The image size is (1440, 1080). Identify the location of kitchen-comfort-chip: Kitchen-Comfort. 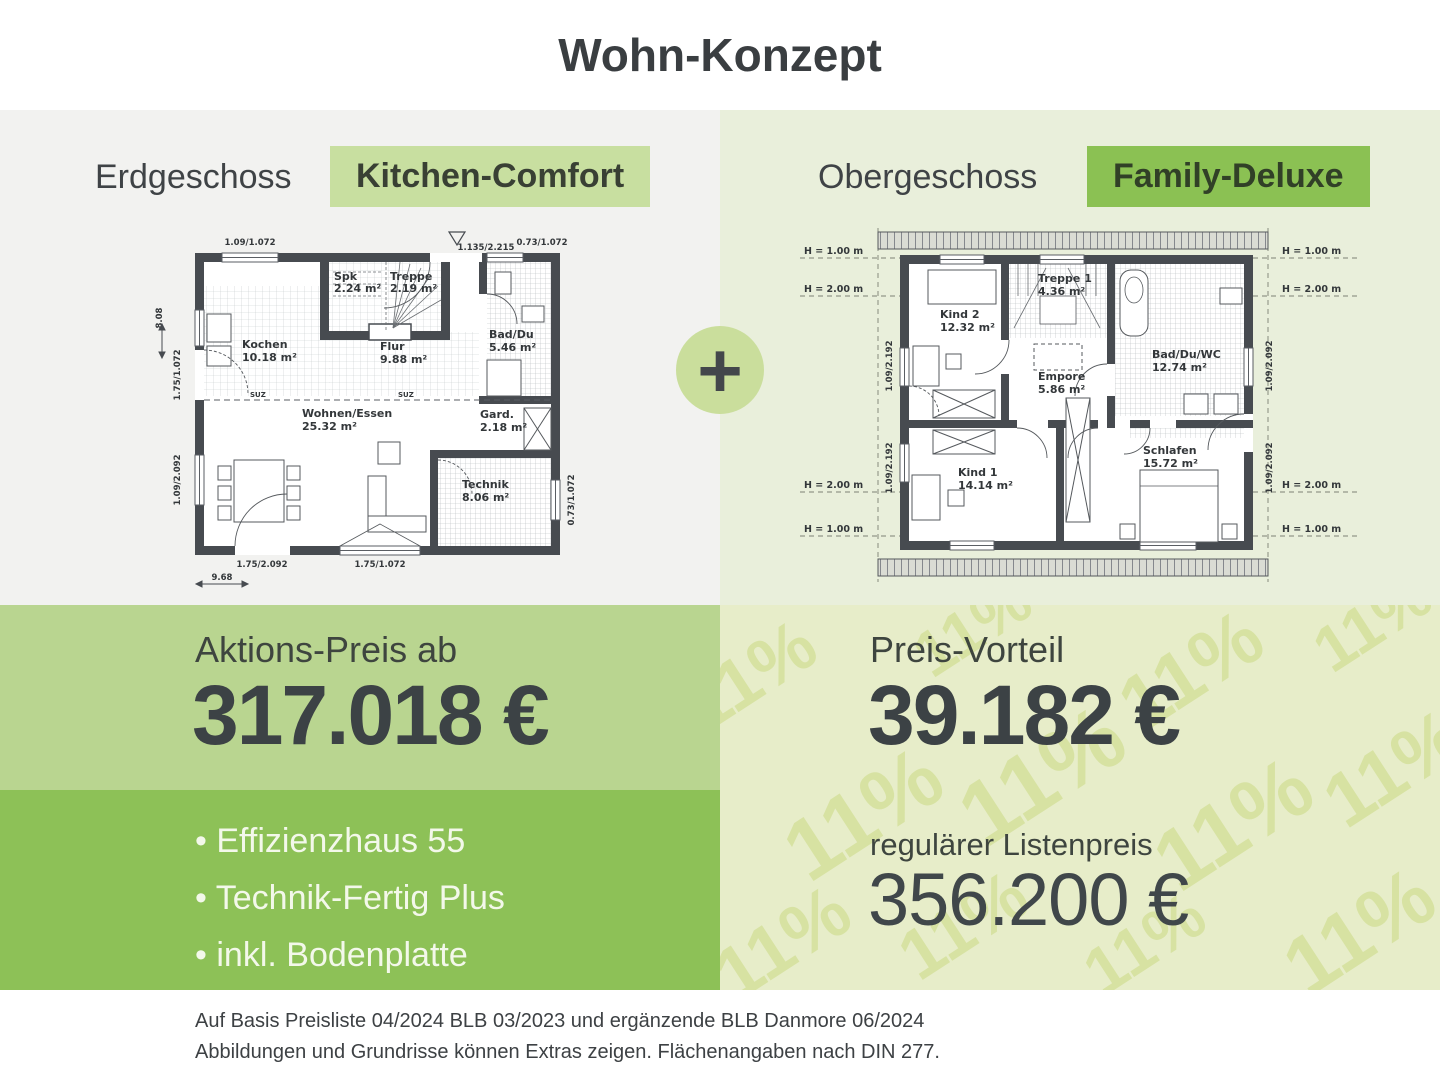
(490, 176).